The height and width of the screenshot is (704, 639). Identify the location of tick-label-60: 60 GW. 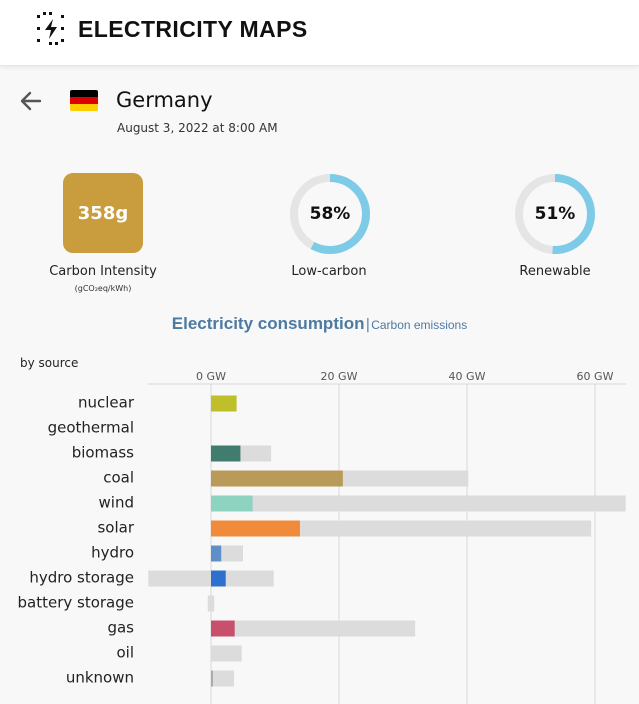
(595, 376).